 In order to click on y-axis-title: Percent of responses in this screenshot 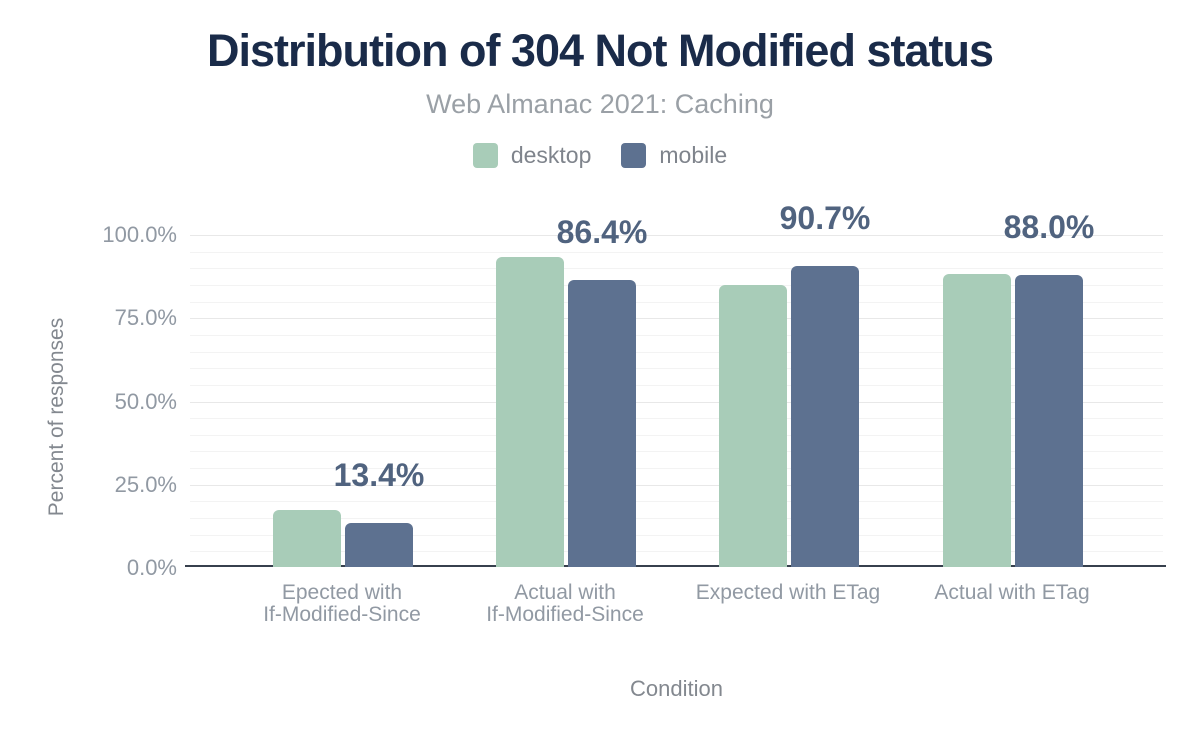, I will do `click(56, 417)`.